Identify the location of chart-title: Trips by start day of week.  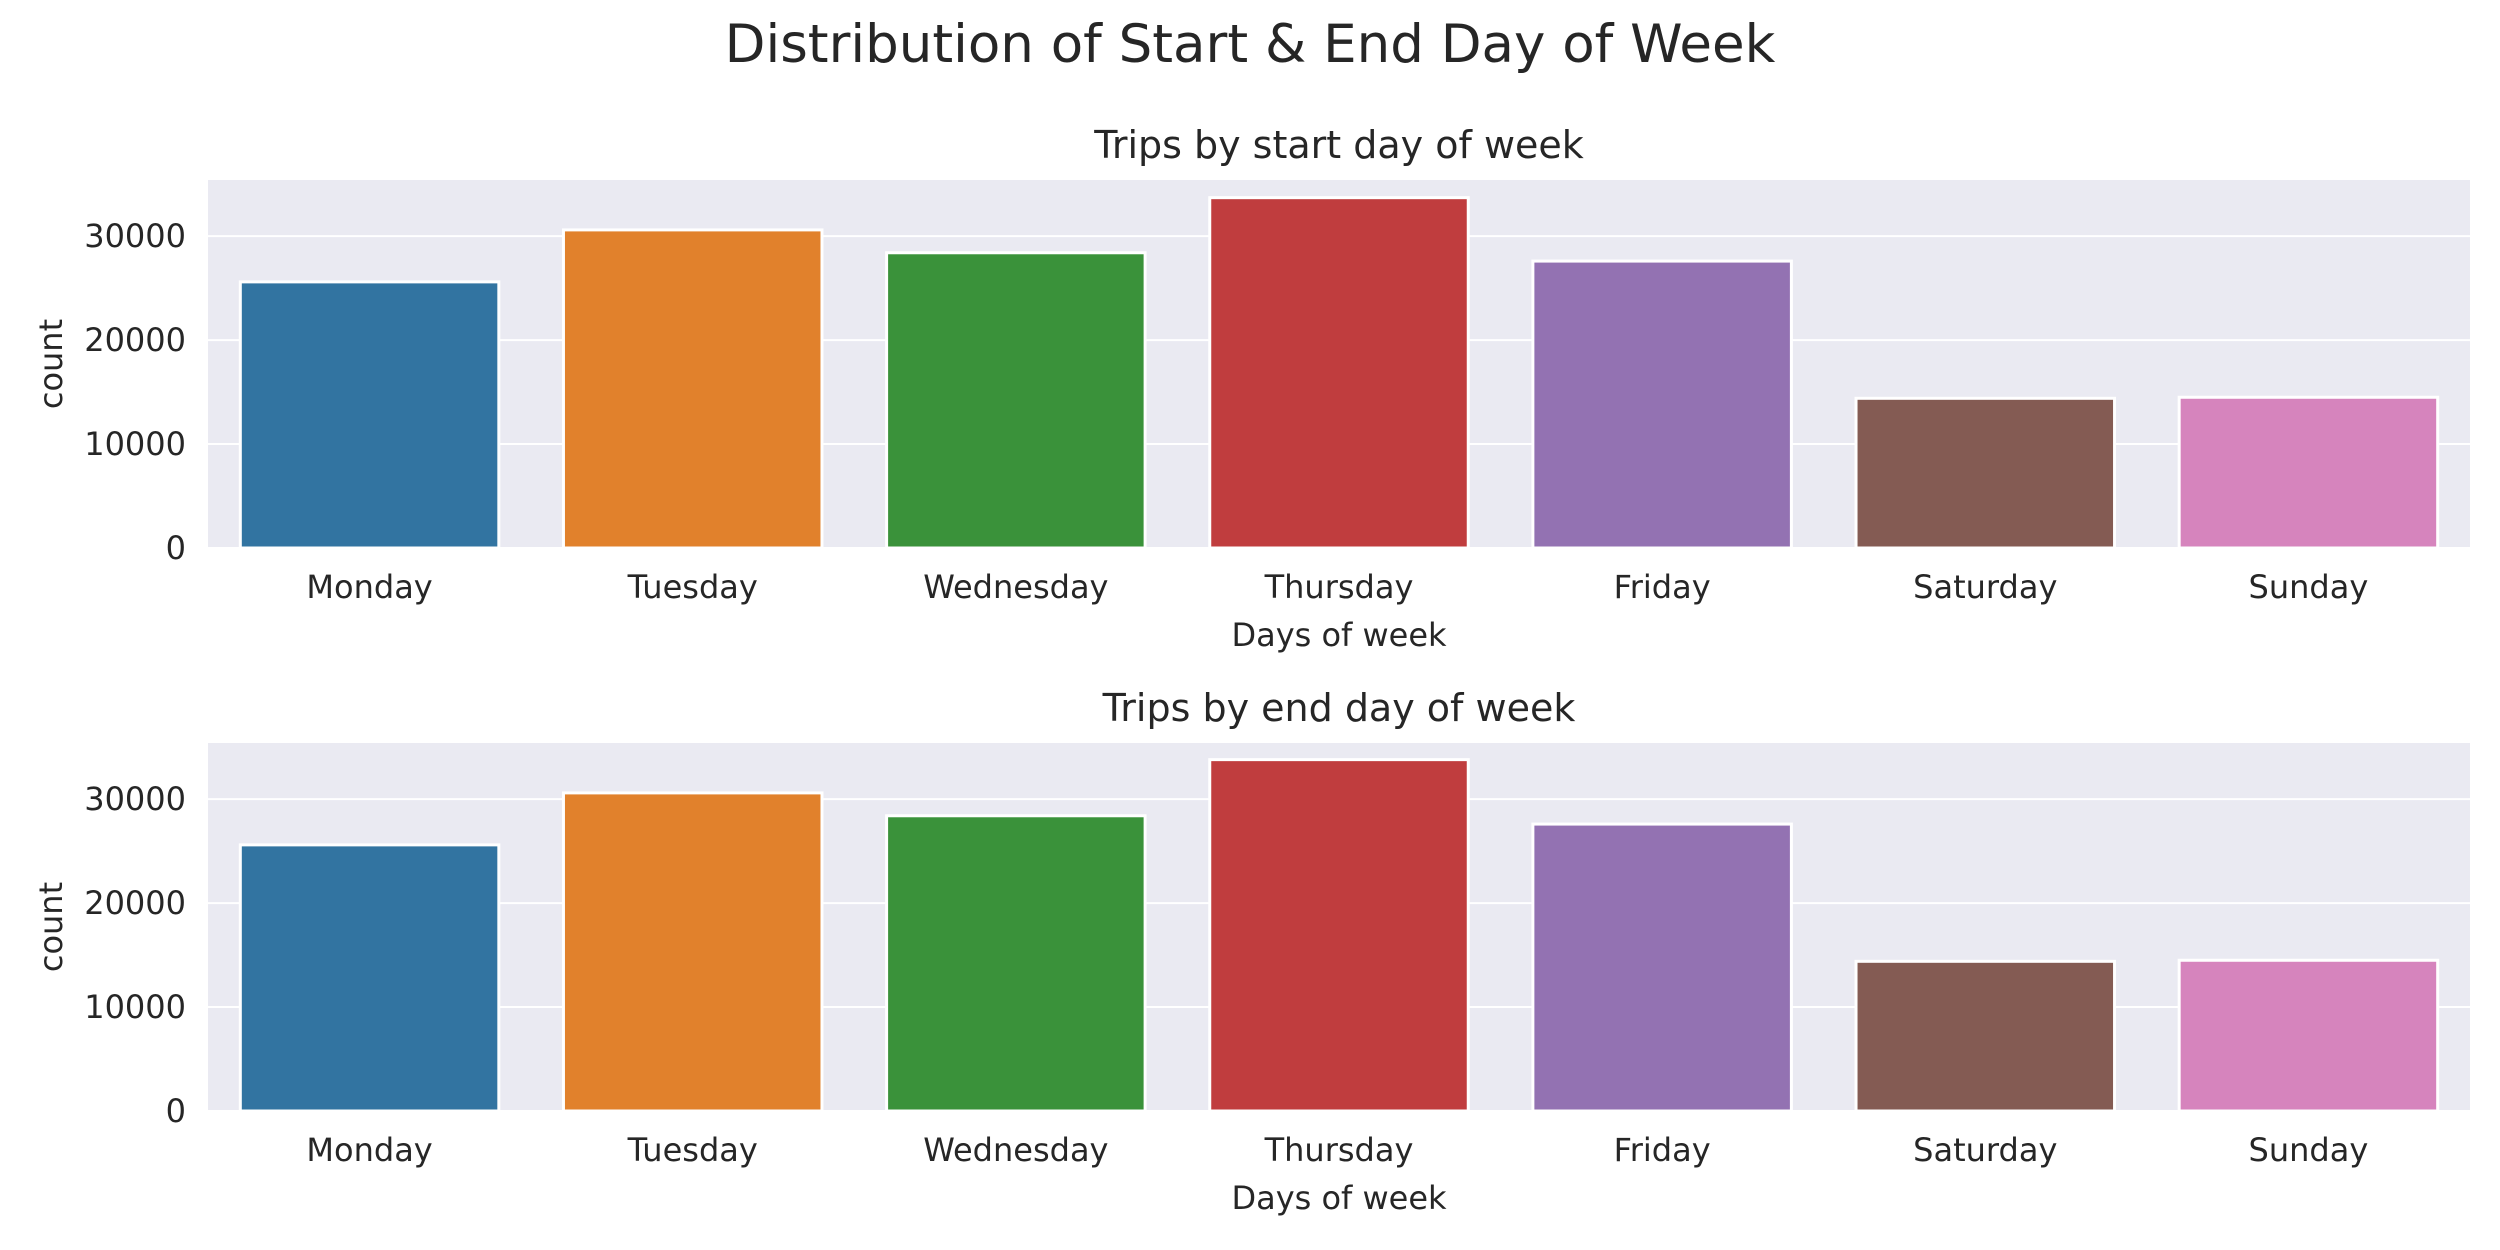
(1338, 145).